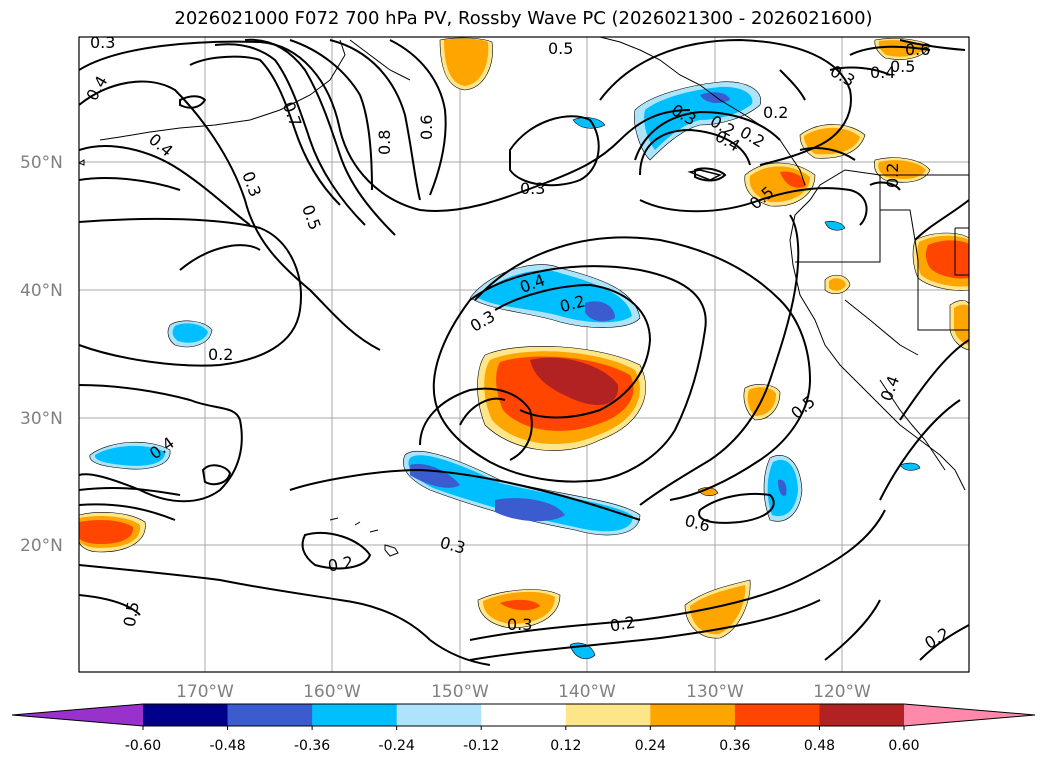 This screenshot has height=765, width=1047. What do you see at coordinates (587, 692) in the screenshot?
I see `lon-label: 140°W` at bounding box center [587, 692].